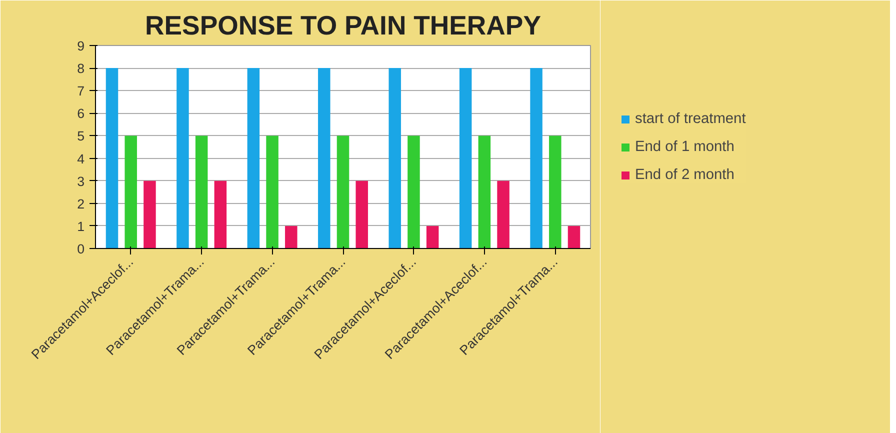  I want to click on y-tick-label: 4, so click(81, 158).